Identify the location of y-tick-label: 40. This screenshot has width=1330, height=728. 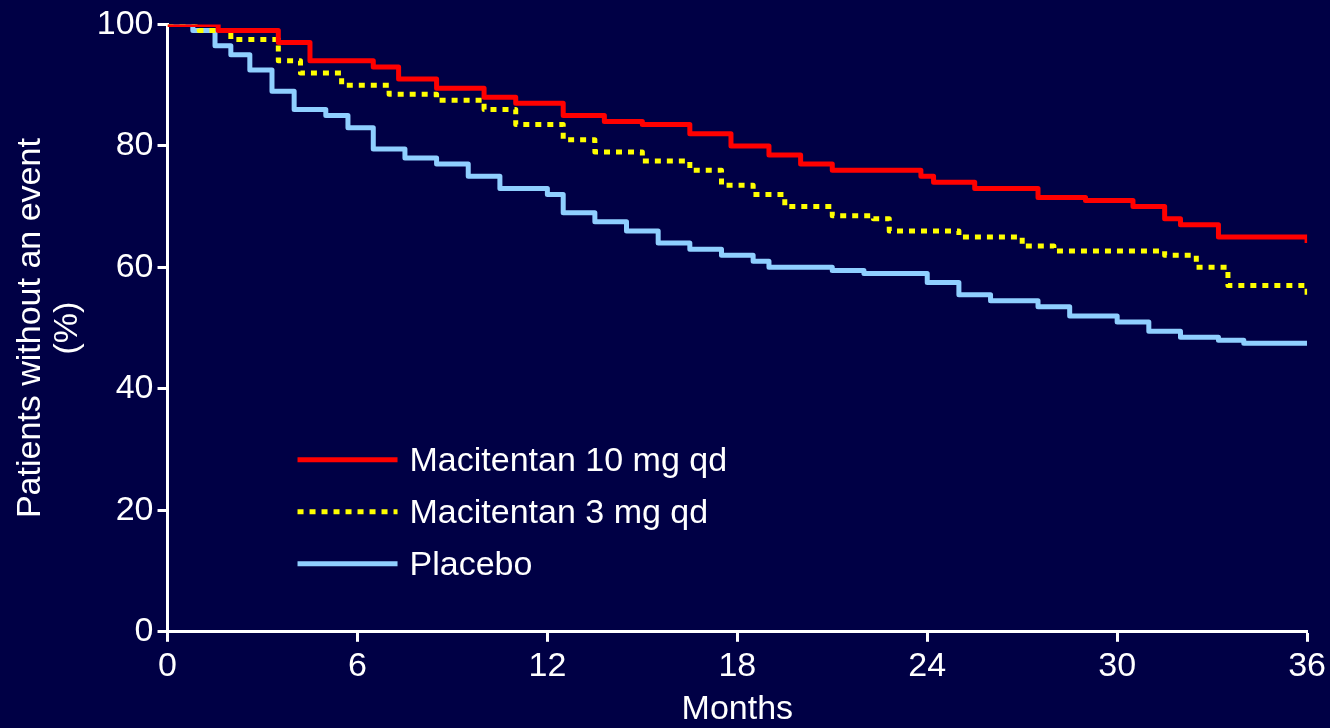
(134, 386).